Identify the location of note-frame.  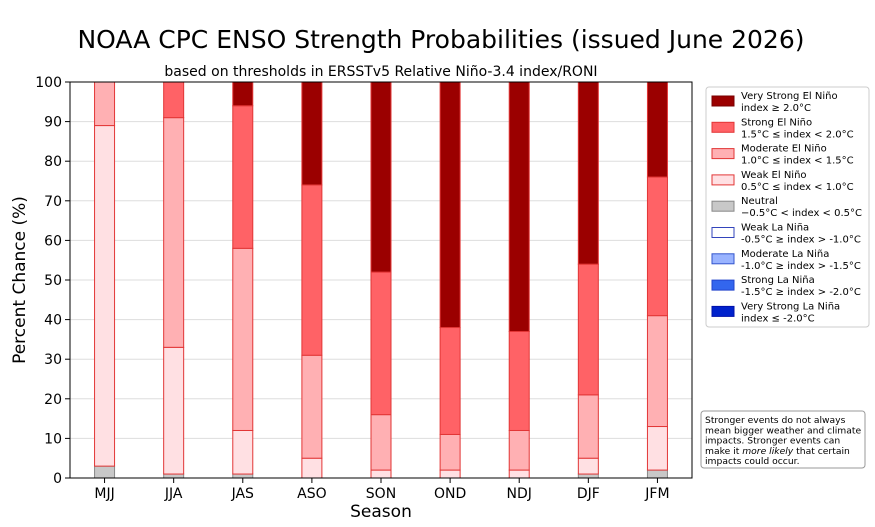
(783, 439).